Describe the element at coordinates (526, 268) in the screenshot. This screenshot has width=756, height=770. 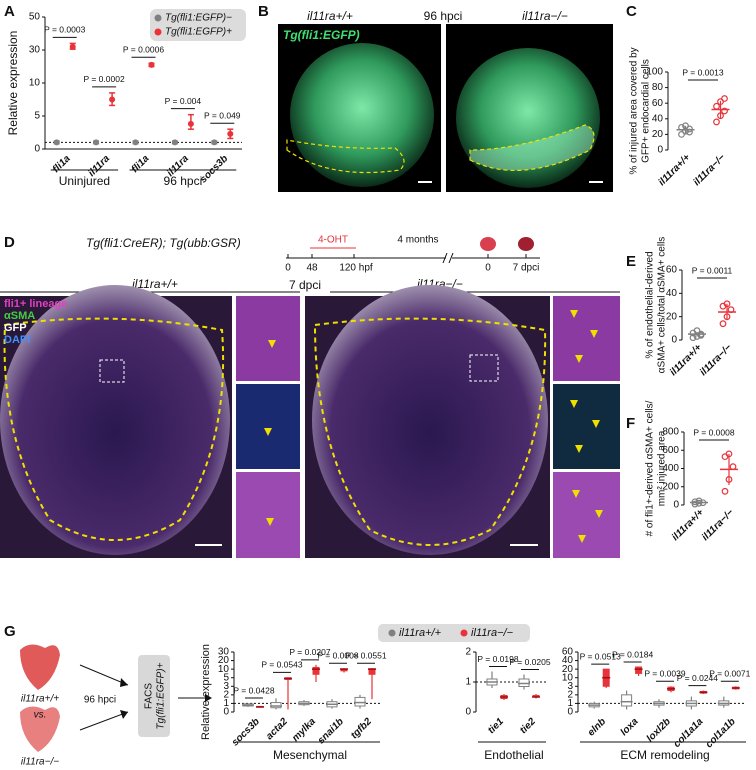
I see `timeline-label: 7 dpci` at that location.